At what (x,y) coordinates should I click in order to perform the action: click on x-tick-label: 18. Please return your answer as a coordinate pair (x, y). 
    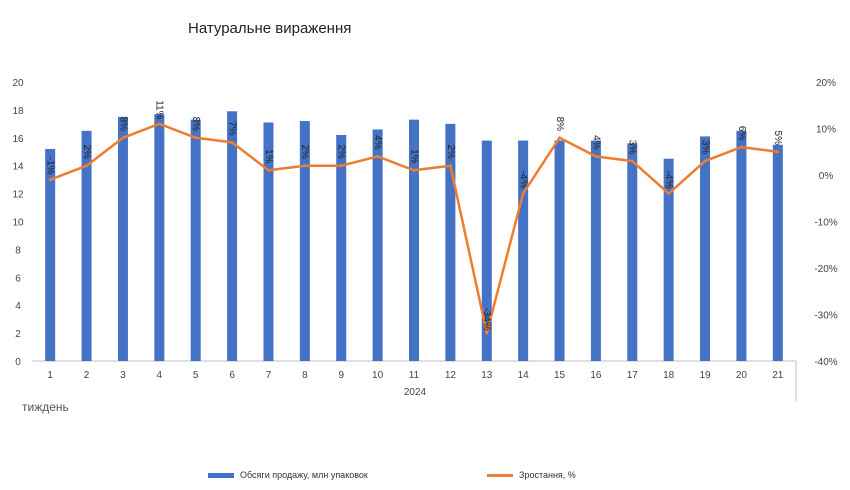
    Looking at the image, I should click on (669, 375).